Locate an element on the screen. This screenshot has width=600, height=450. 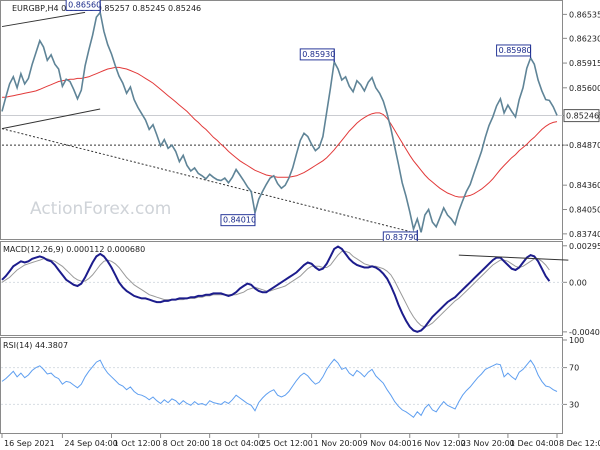
x-tick-label: 24 Sep 04:00 is located at coordinates (90, 443).